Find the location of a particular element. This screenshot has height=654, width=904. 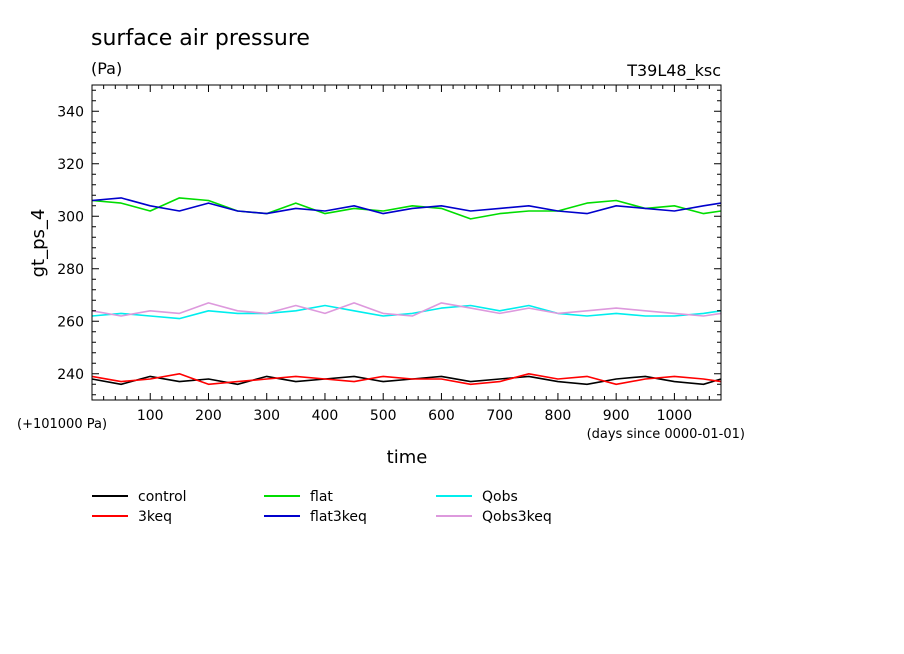

chart-subtitle: (Pa) is located at coordinates (106, 68).